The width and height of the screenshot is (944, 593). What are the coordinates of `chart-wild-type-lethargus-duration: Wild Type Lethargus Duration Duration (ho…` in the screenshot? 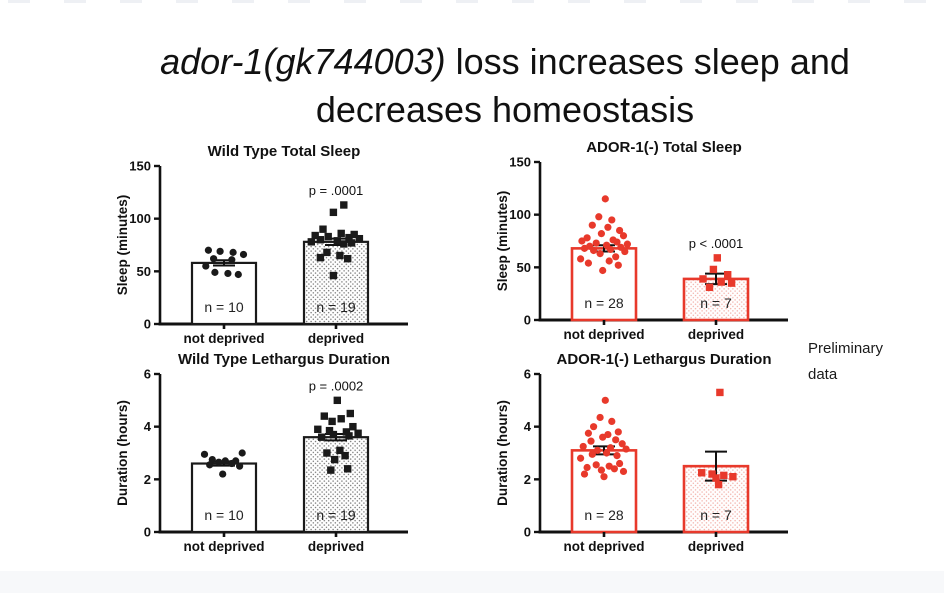 It's located at (277, 456).